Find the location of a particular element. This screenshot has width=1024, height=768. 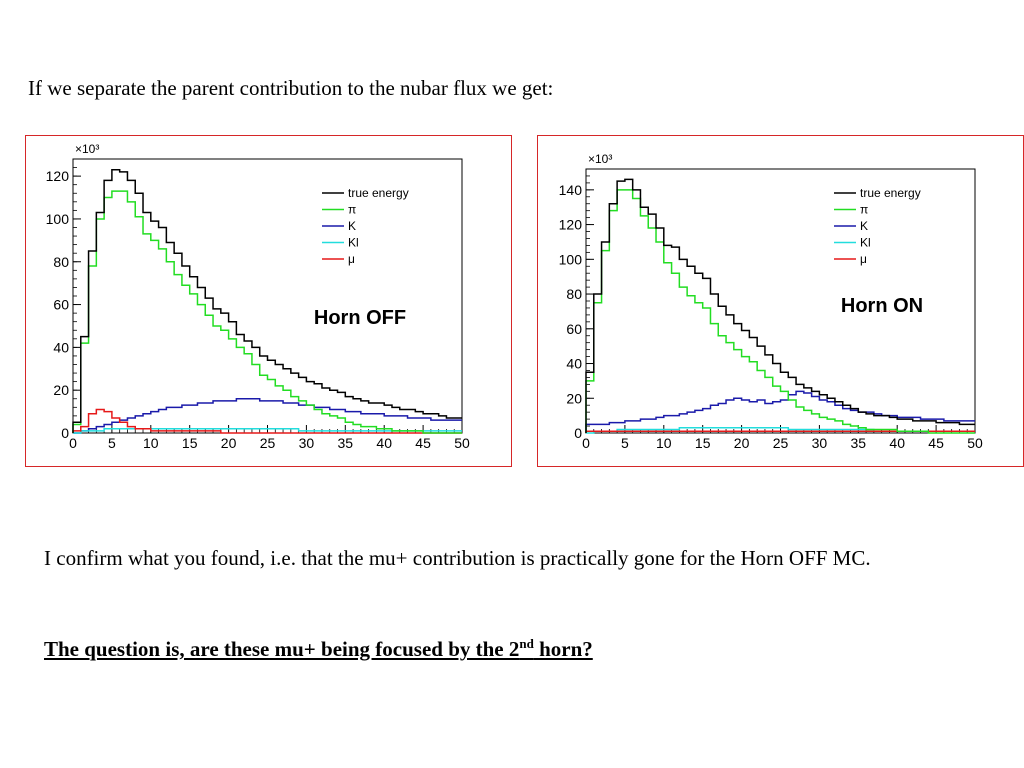

question-superscript: nd is located at coordinates (526, 643).